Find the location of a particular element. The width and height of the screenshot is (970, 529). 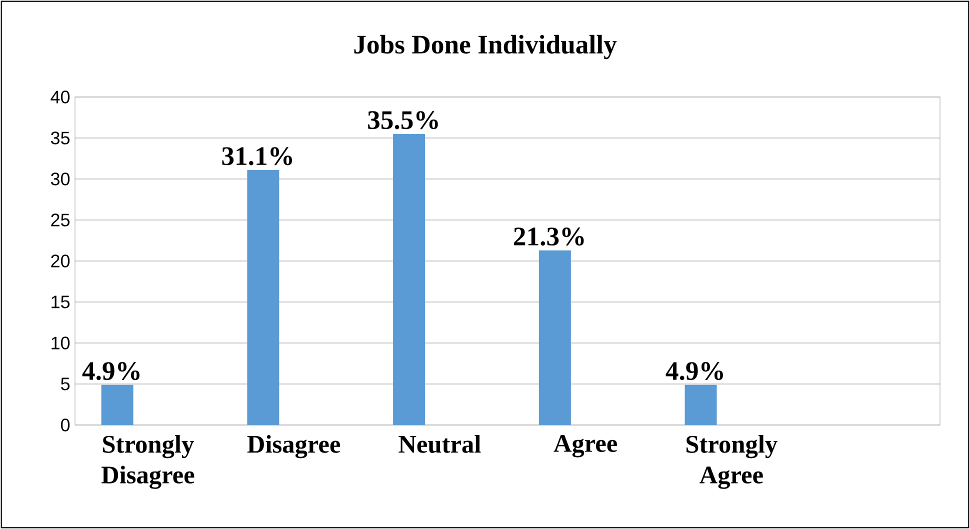

x-tick-label: Neutral is located at coordinates (439, 444).